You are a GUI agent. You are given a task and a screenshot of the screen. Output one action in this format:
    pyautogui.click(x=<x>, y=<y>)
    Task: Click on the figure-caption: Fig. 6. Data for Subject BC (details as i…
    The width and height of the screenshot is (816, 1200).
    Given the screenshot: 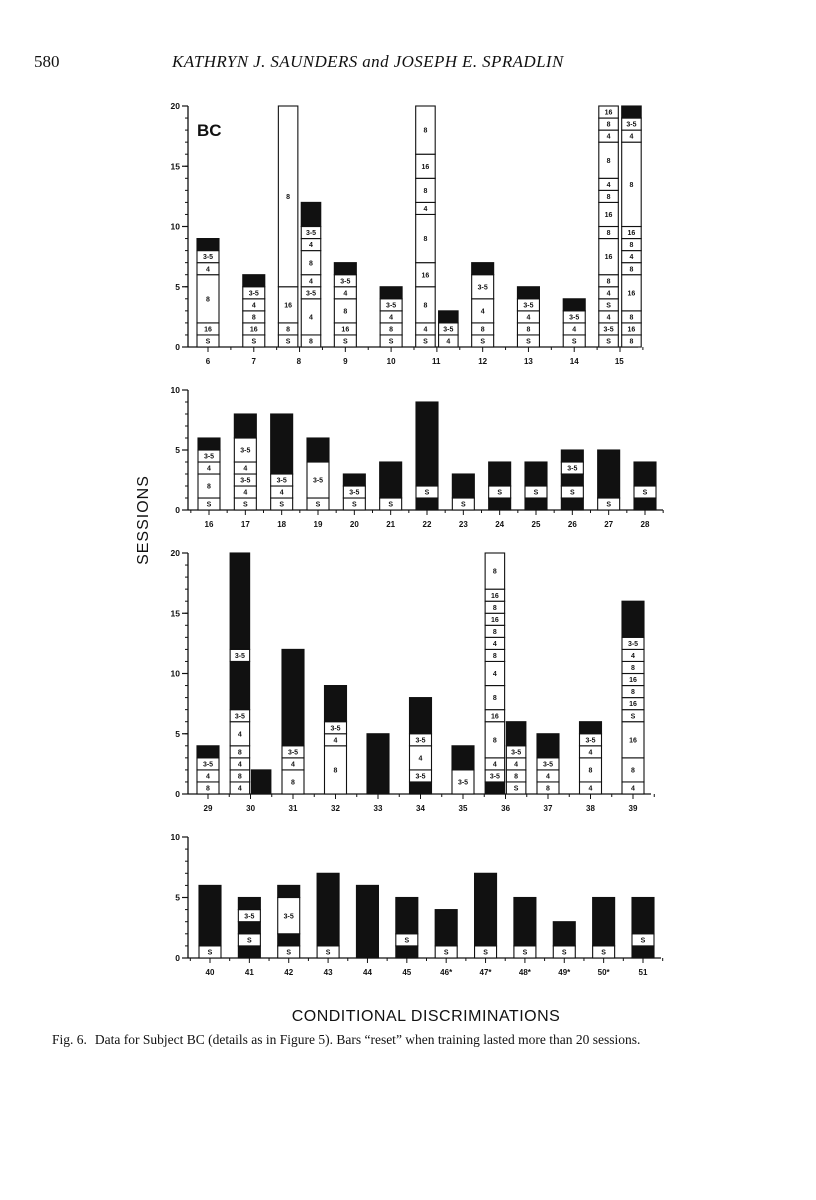 What is the action you would take?
    pyautogui.click(x=422, y=1040)
    